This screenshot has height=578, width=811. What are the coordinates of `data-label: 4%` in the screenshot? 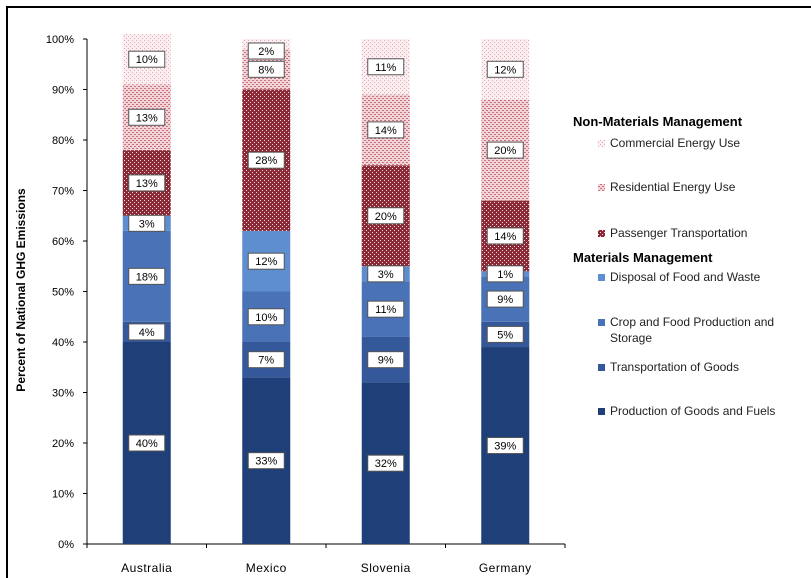 It's located at (147, 333).